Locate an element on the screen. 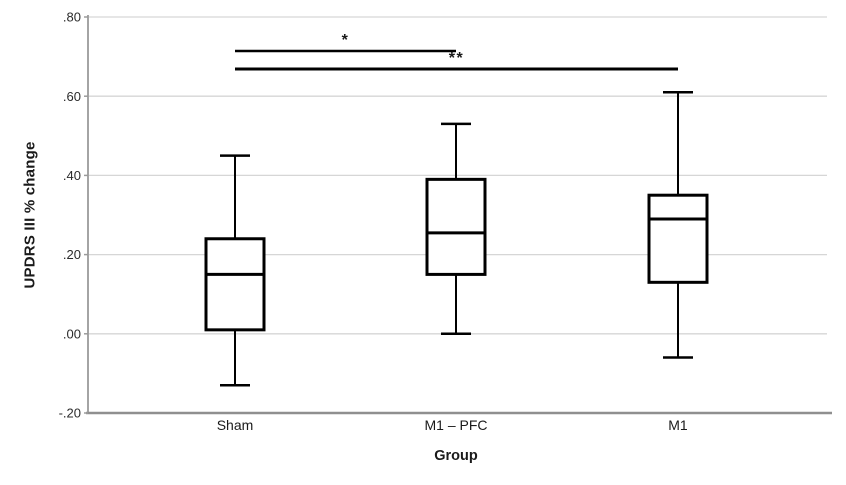  boxplot-m1 is located at coordinates (678, 224).